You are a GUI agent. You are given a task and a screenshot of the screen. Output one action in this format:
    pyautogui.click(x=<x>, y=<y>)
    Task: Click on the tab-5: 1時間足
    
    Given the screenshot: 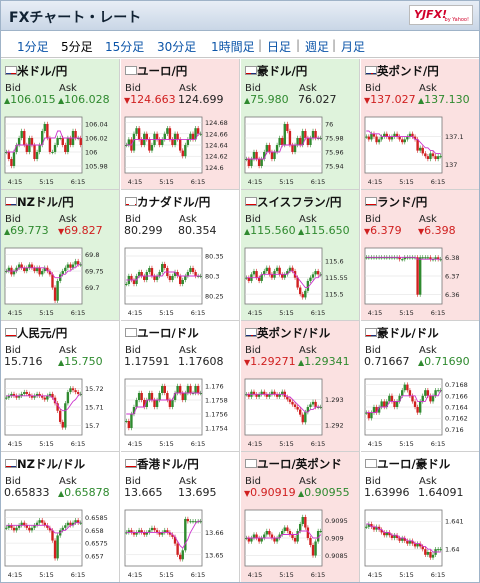 What is the action you would take?
    pyautogui.click(x=233, y=47)
    